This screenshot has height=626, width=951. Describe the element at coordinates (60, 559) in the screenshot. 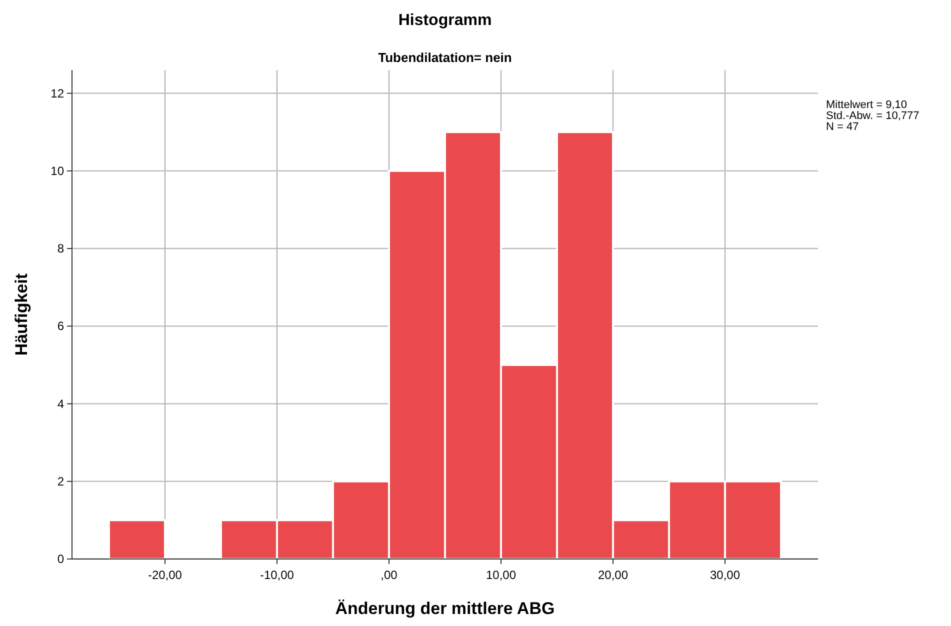

I see `y-tick-label: 0` at that location.